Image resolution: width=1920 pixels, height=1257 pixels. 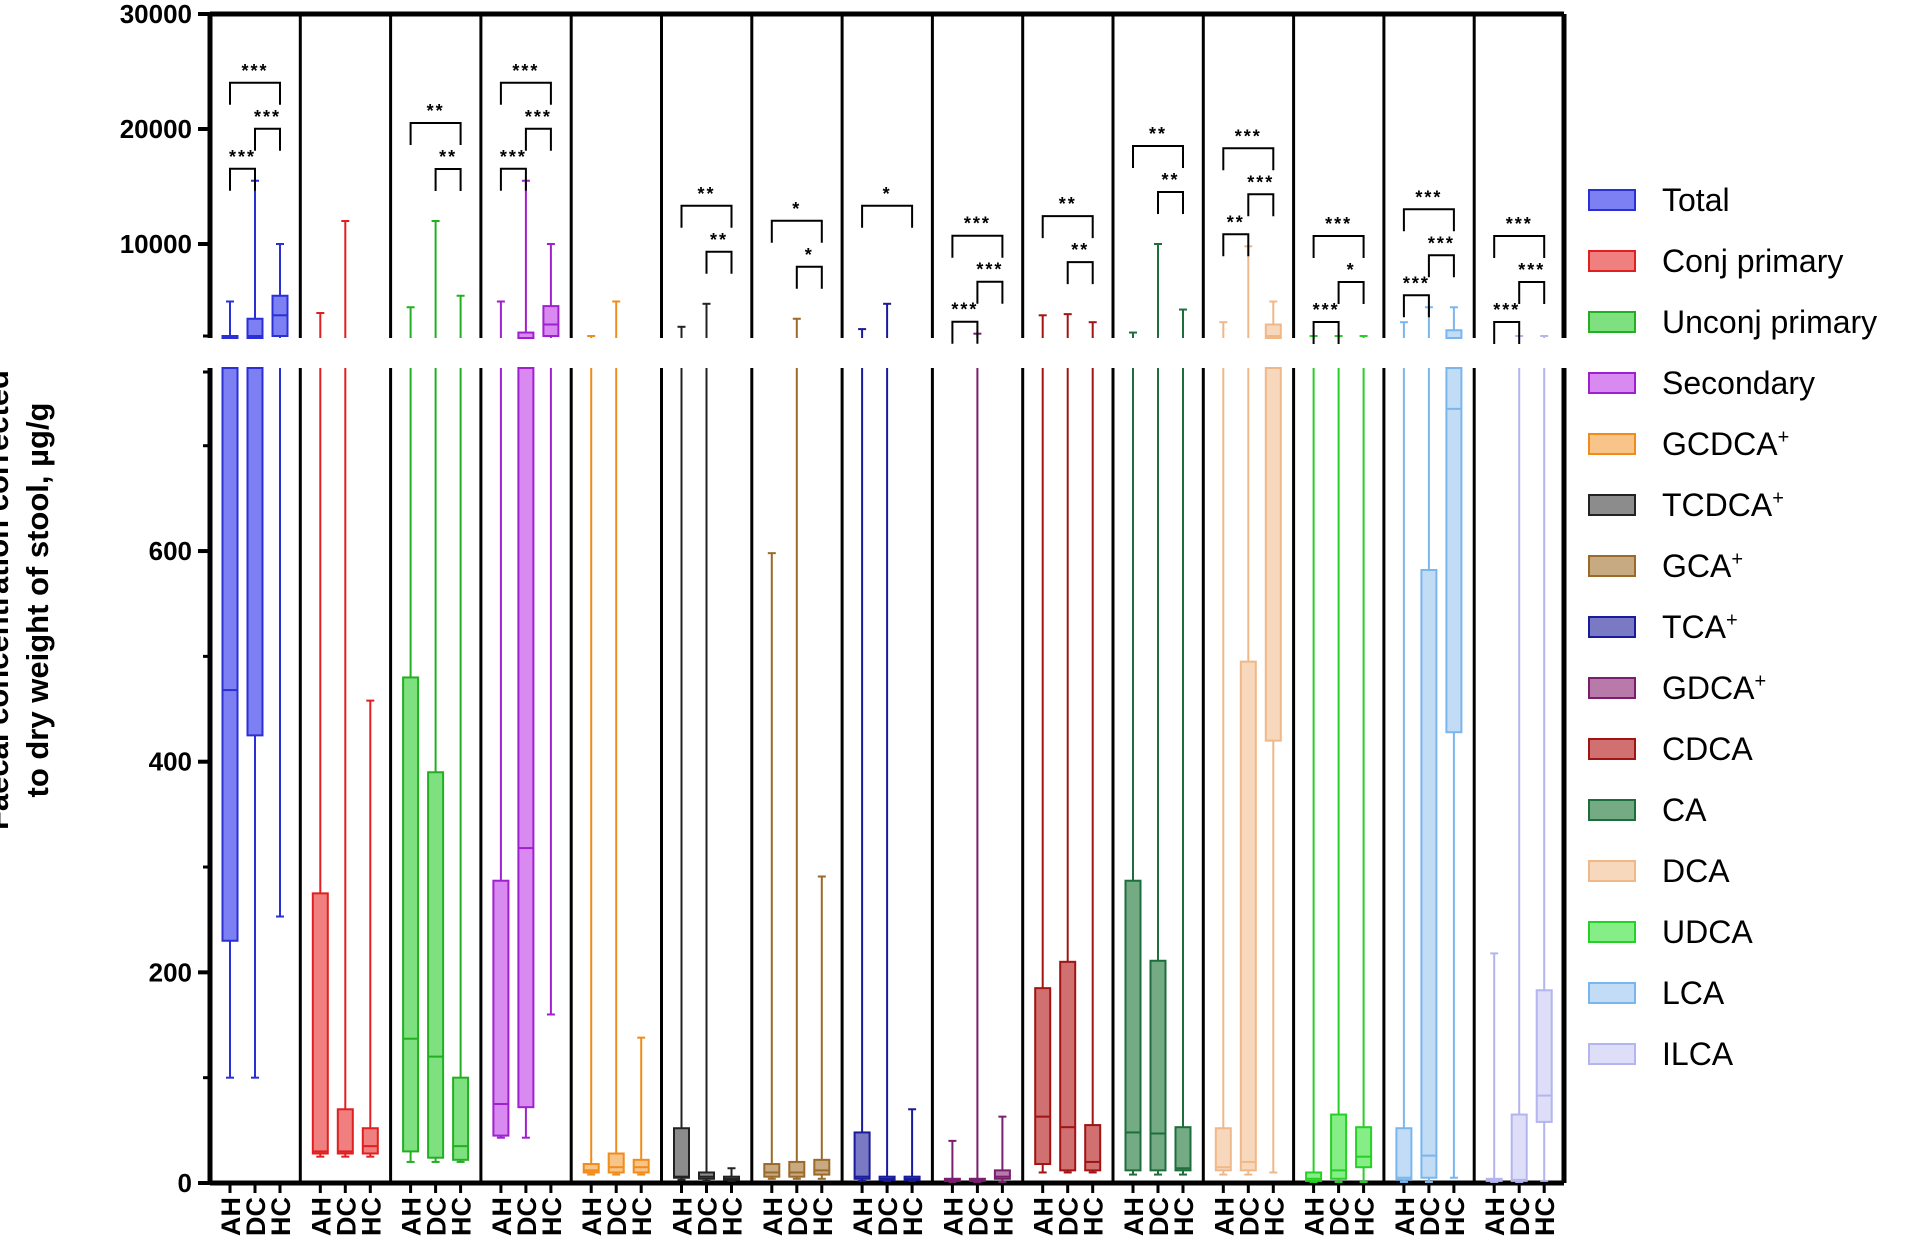 I want to click on legend-item: TCA+, so click(x=1663, y=627).